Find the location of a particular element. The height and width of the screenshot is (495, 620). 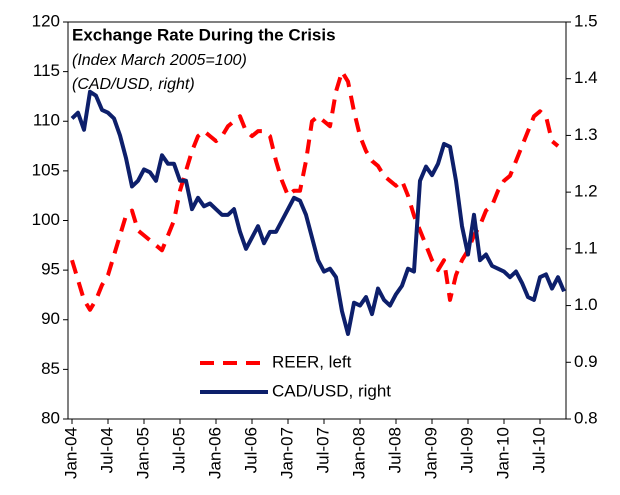

y-tick-label: 120 is located at coordinates (46, 20).